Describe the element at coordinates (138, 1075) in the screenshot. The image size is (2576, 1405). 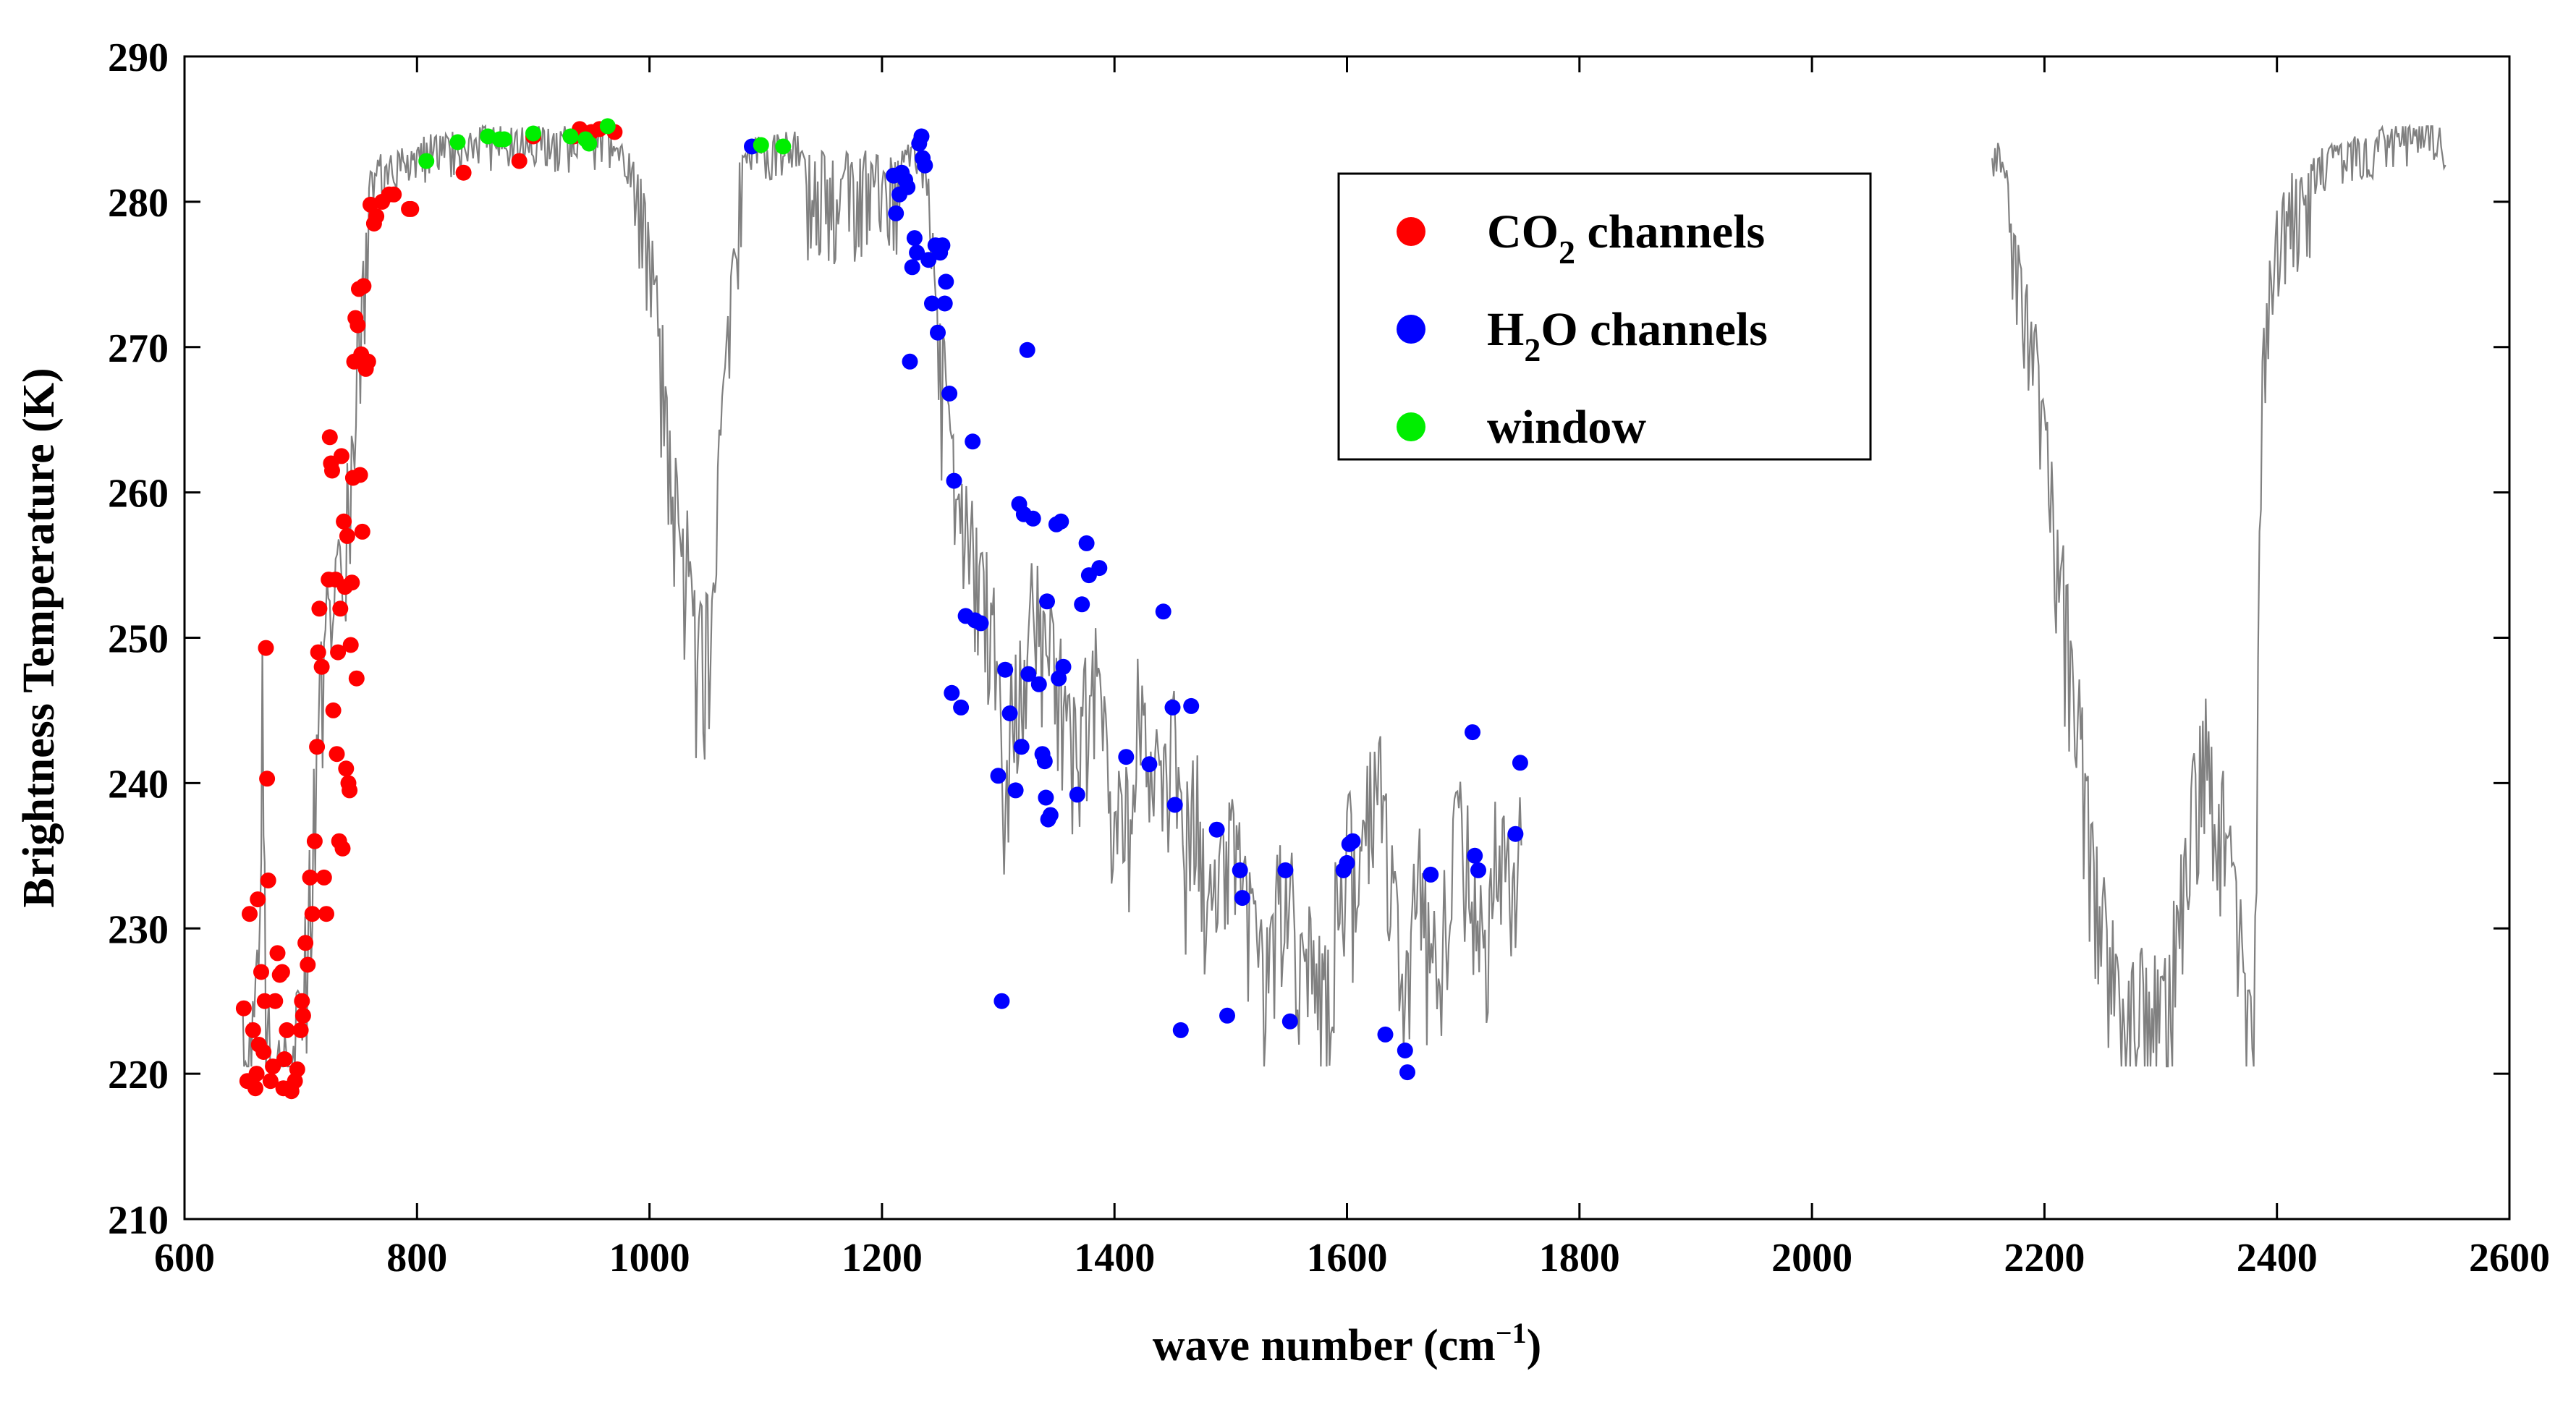
I see `y-tick-label: 220` at that location.